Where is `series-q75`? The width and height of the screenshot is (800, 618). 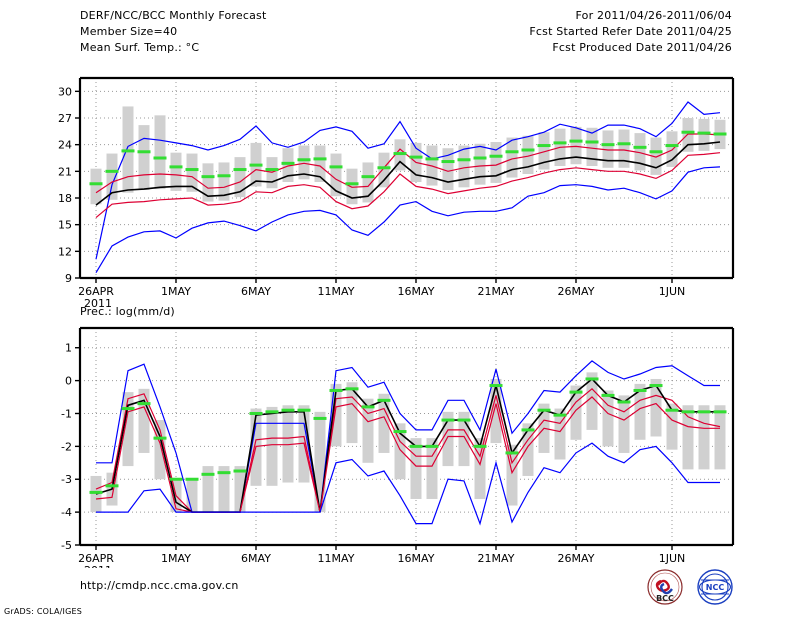 series-q75 is located at coordinates (408, 163).